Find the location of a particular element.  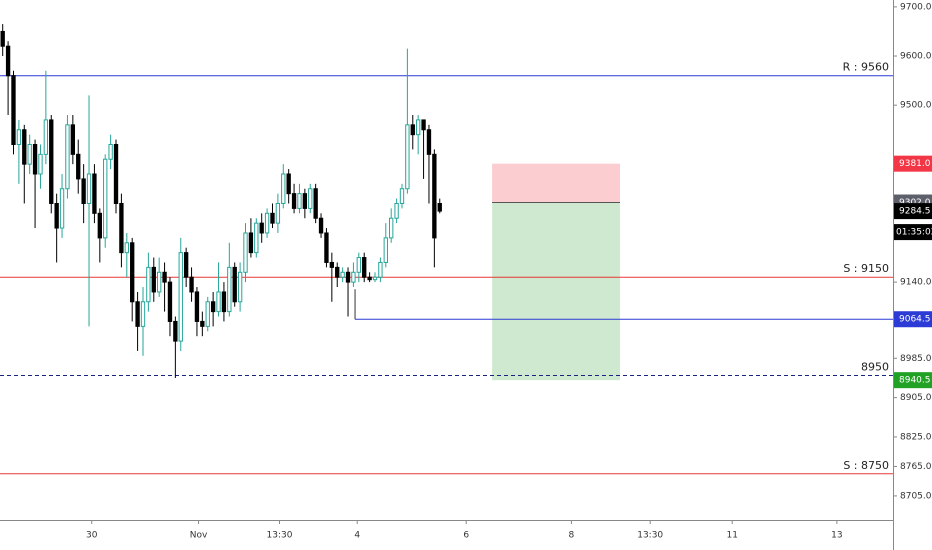

x-tick-label: 13:30 is located at coordinates (280, 536).